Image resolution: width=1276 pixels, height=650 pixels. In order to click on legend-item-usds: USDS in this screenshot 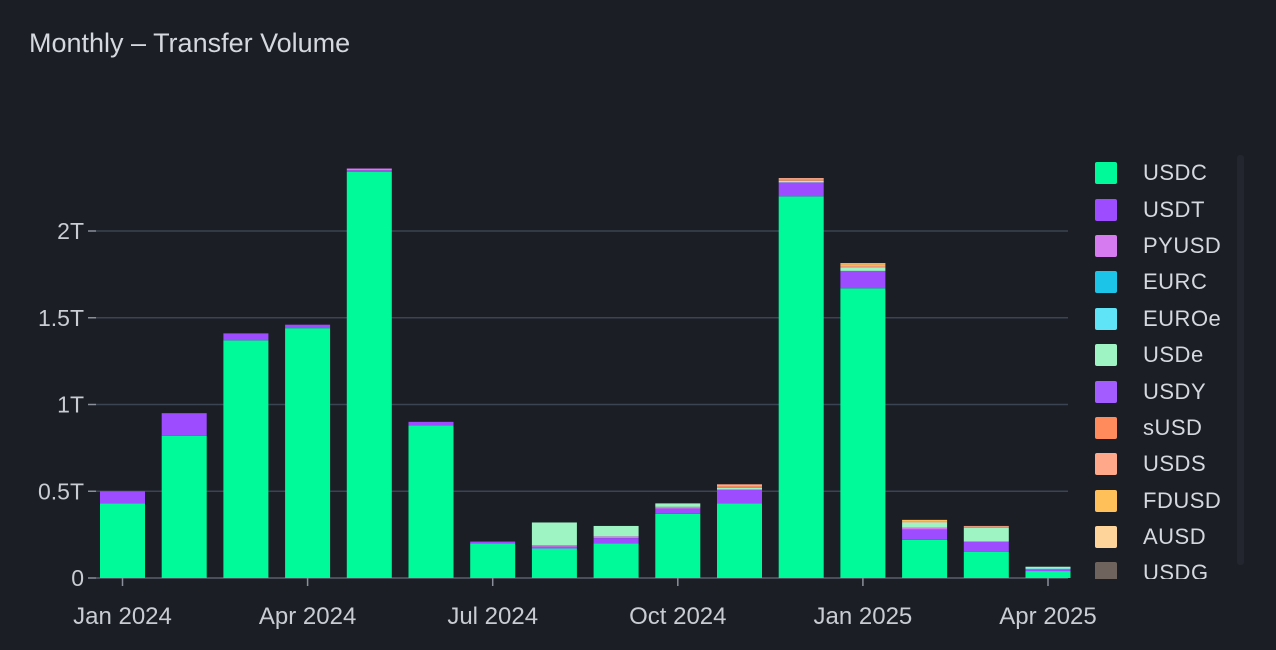, I will do `click(1162, 464)`.